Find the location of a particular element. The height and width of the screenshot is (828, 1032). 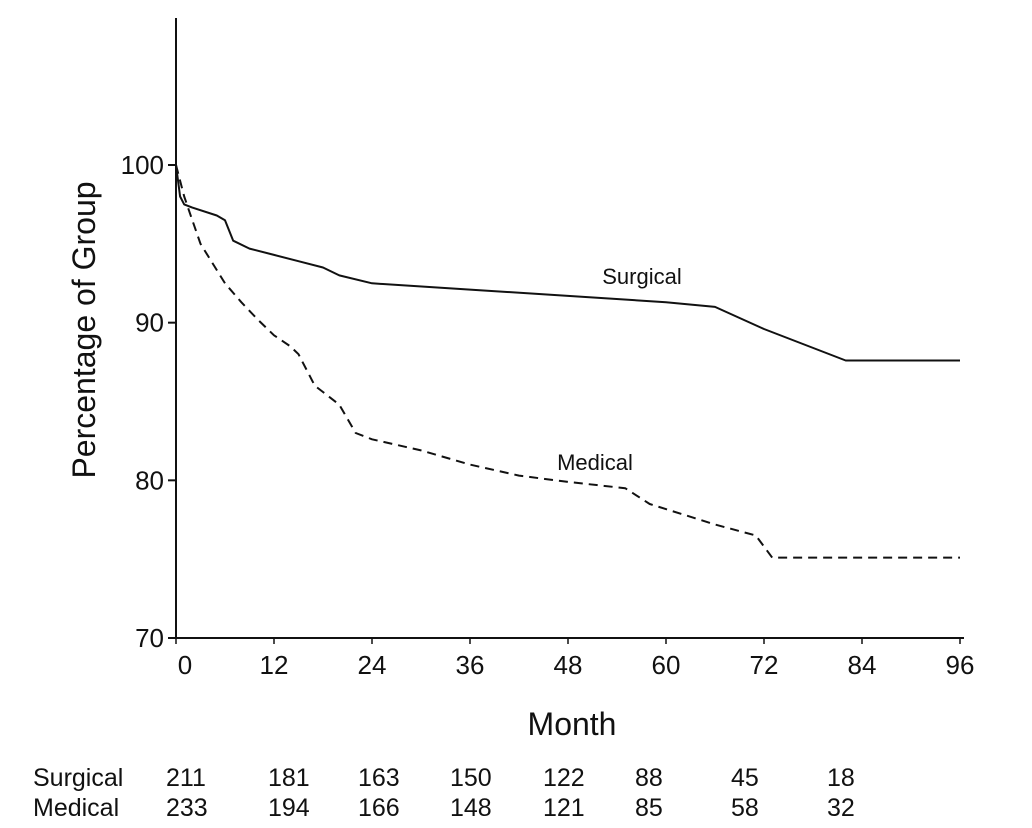

at-risk-count: 88 is located at coordinates (649, 778).